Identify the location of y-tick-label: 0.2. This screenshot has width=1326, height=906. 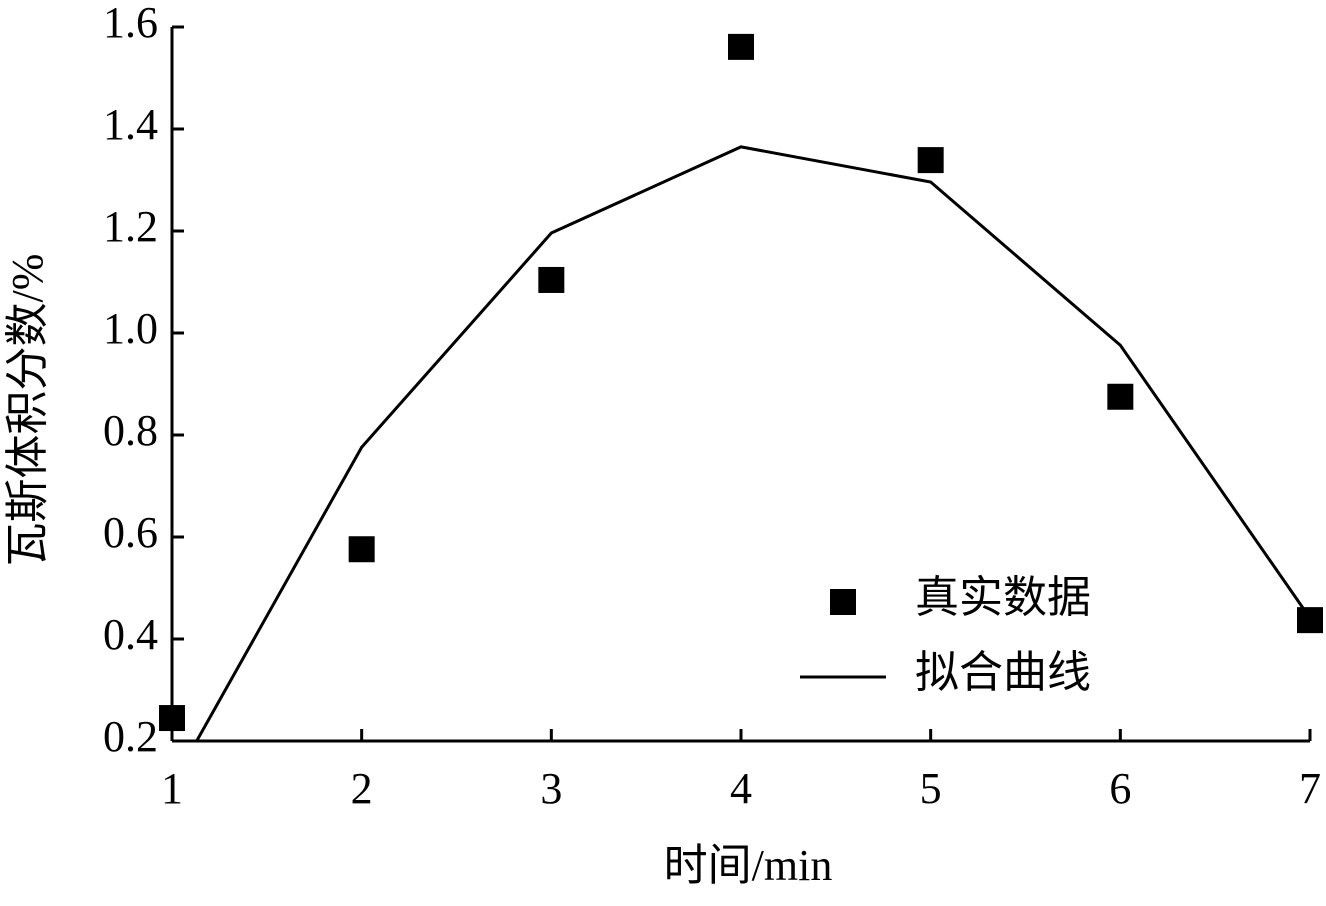
(130, 736).